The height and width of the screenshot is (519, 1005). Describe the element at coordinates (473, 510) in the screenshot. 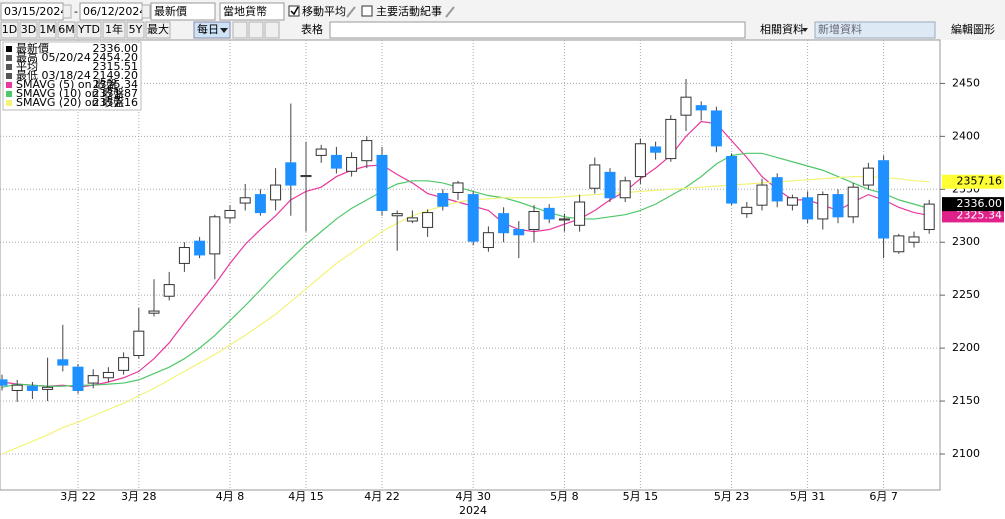

I see `x-axis-label: 2024` at that location.